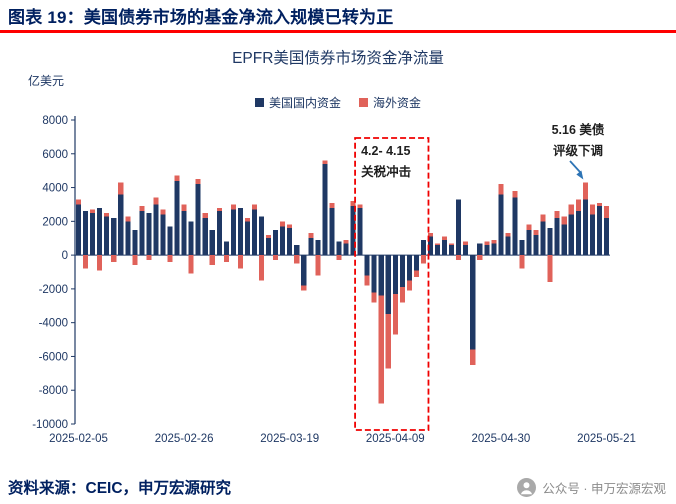  Describe the element at coordinates (390, 102) in the screenshot. I see `legend-item-overseas: 海外资金` at that location.